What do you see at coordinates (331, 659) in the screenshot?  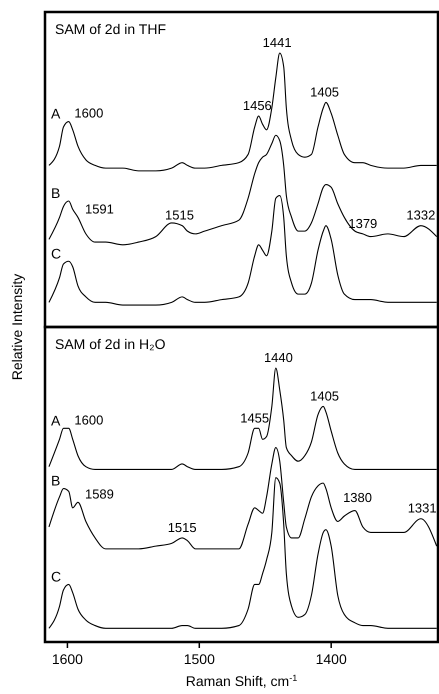 I see `x-tick-label: 1400` at bounding box center [331, 659].